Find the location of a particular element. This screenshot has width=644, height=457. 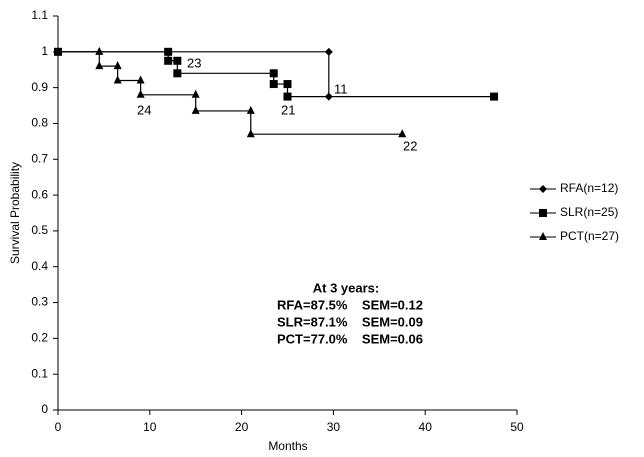

y-tick-label: 0.8 is located at coordinates (39, 123).